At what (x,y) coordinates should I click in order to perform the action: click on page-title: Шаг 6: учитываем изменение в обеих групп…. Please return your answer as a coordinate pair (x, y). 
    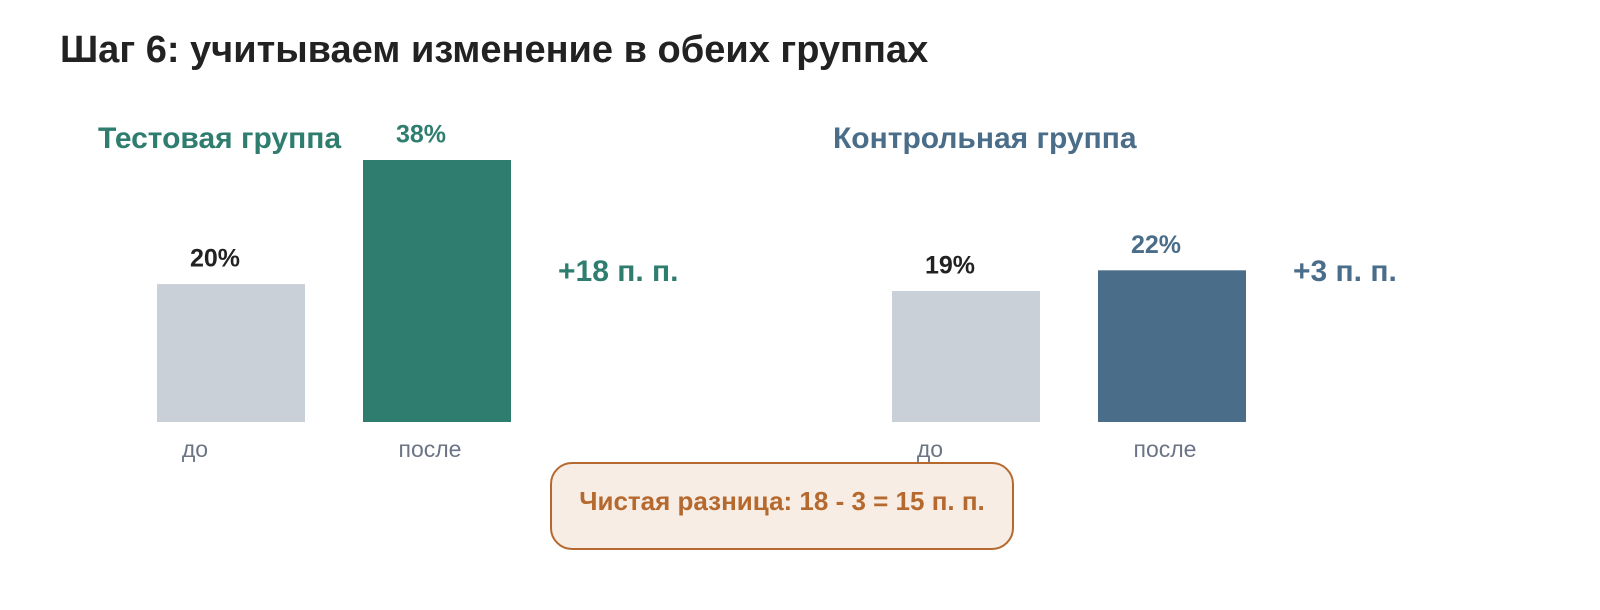
    Looking at the image, I should click on (494, 50).